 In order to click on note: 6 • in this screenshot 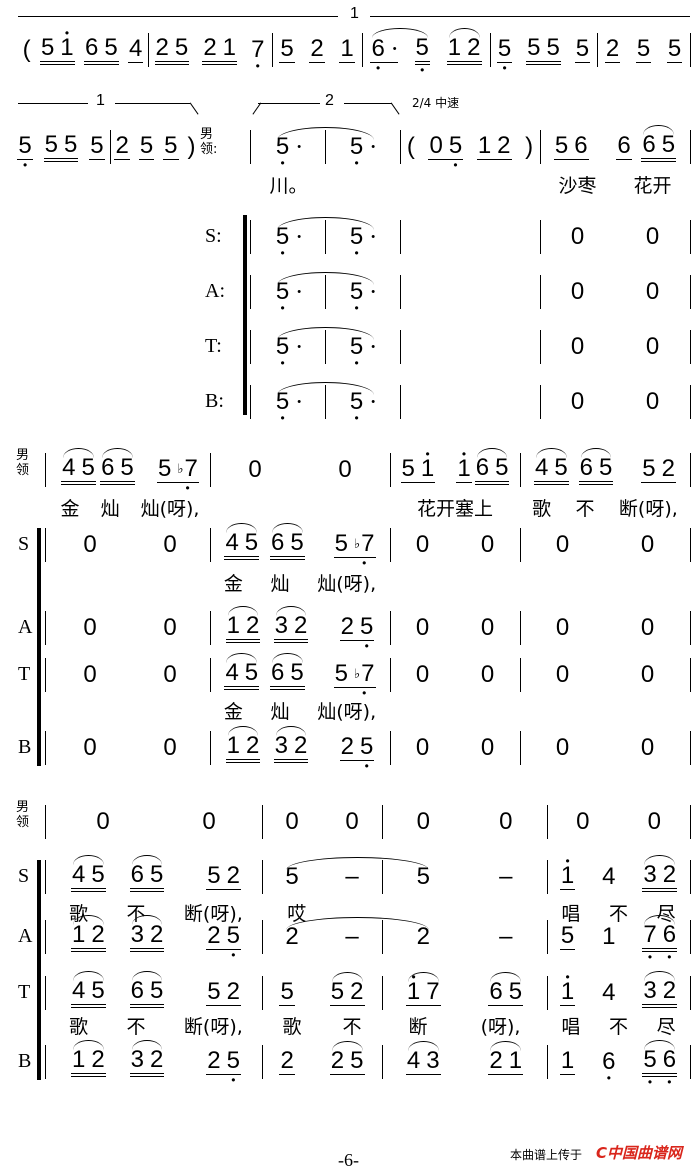, I will do `click(669, 942)`.